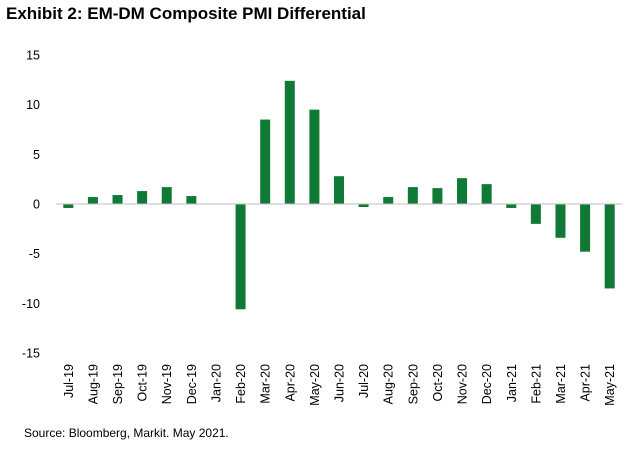  Describe the element at coordinates (143, 383) in the screenshot. I see `x-tick-label: Oct-19` at that location.